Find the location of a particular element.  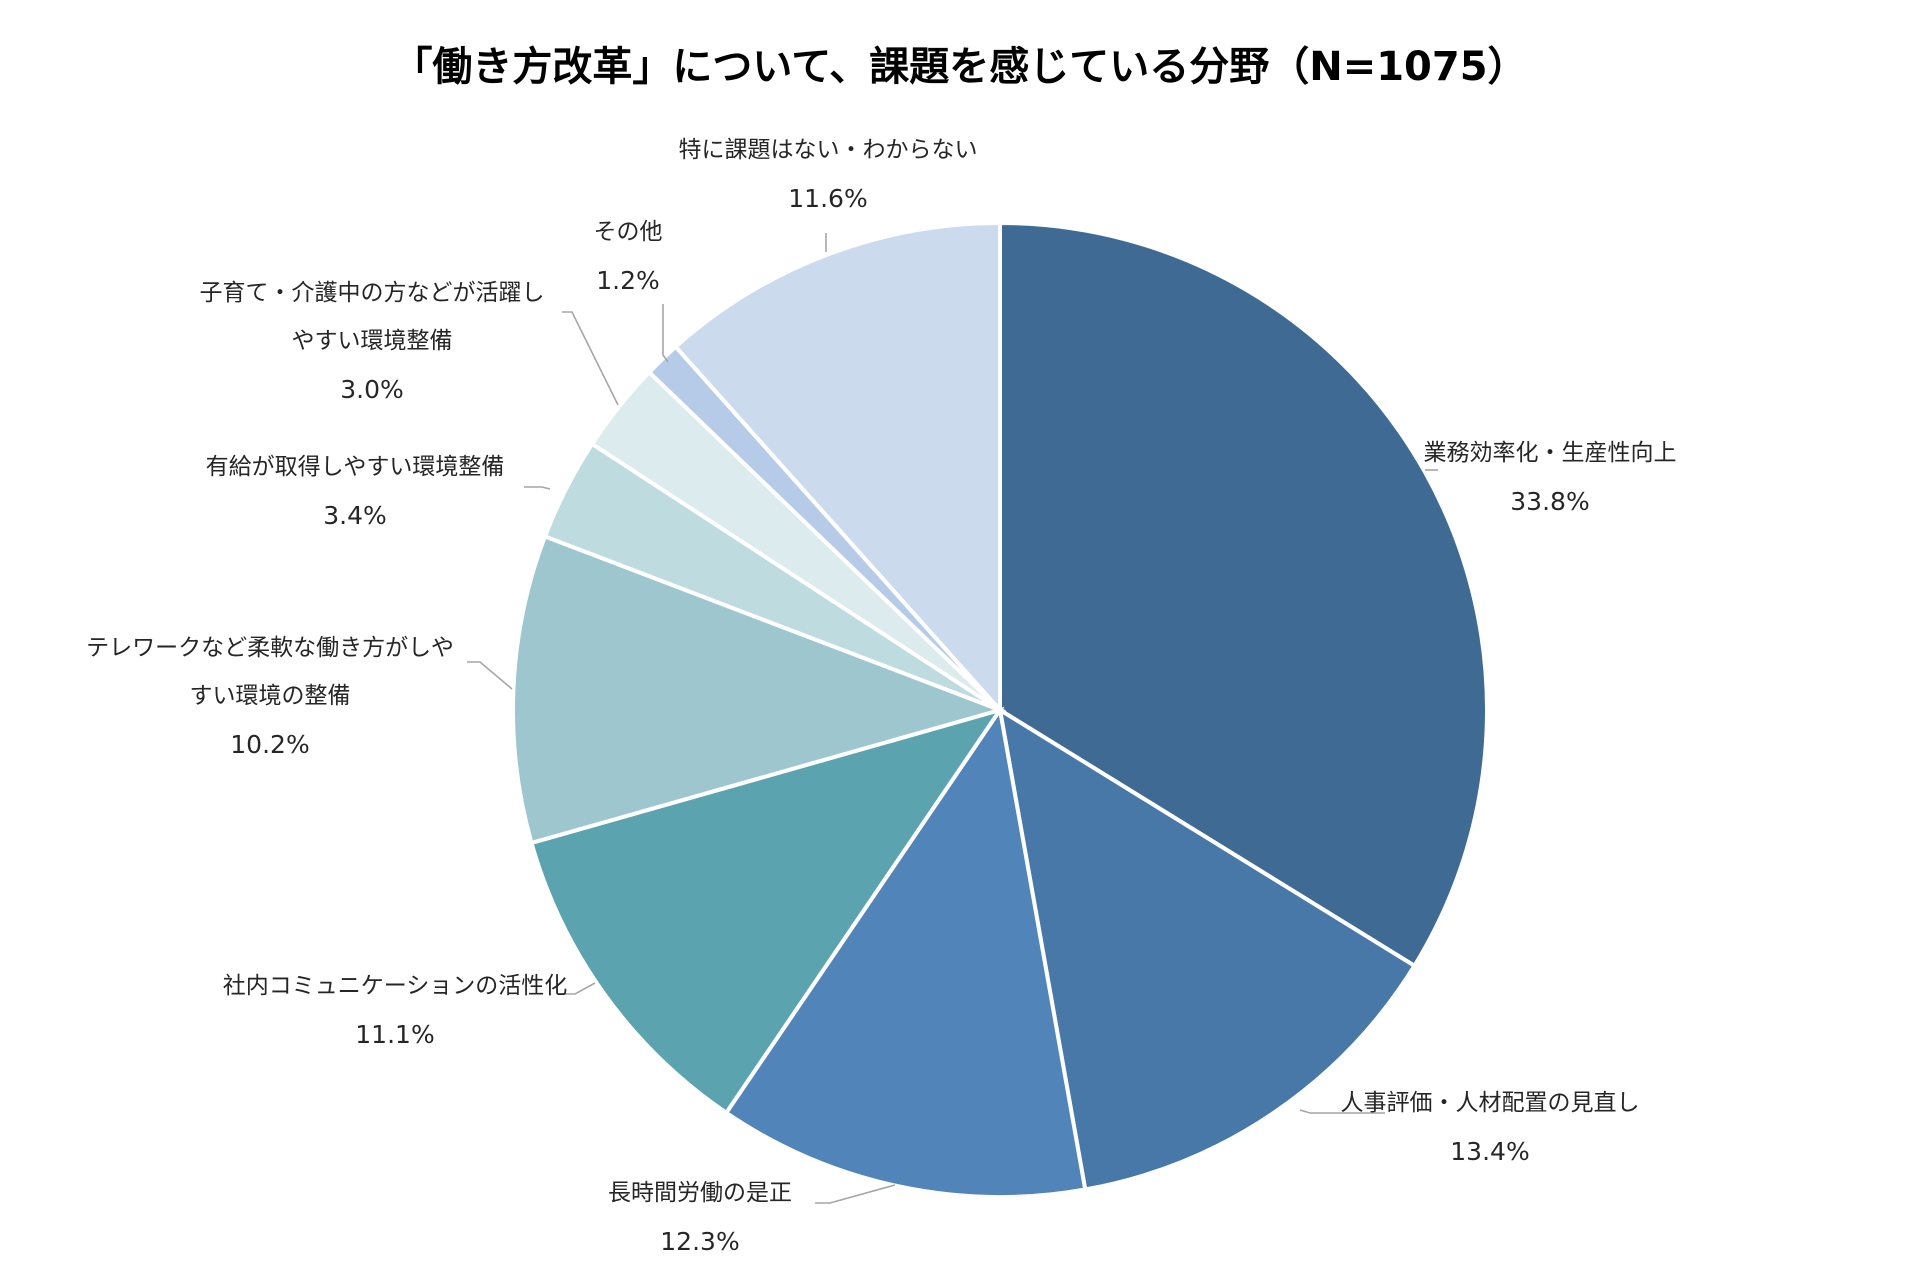

slice-label: 業務効率化・生産性向上 is located at coordinates (1550, 453).